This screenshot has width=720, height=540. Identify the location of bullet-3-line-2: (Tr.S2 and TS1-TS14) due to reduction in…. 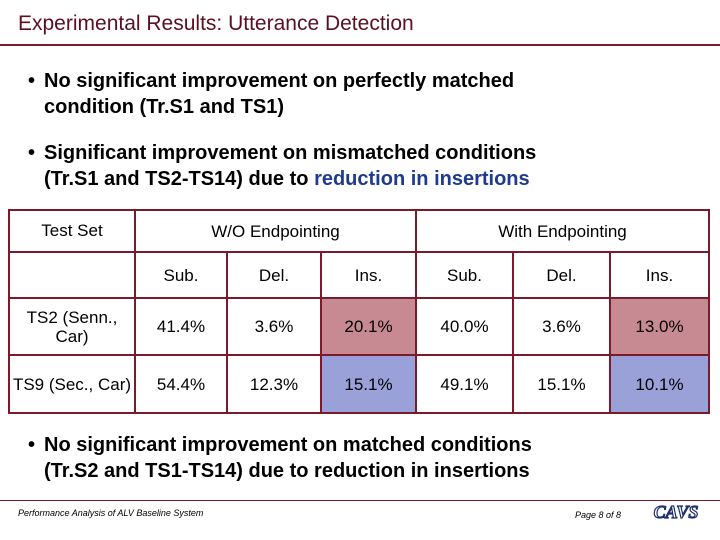
(287, 471).